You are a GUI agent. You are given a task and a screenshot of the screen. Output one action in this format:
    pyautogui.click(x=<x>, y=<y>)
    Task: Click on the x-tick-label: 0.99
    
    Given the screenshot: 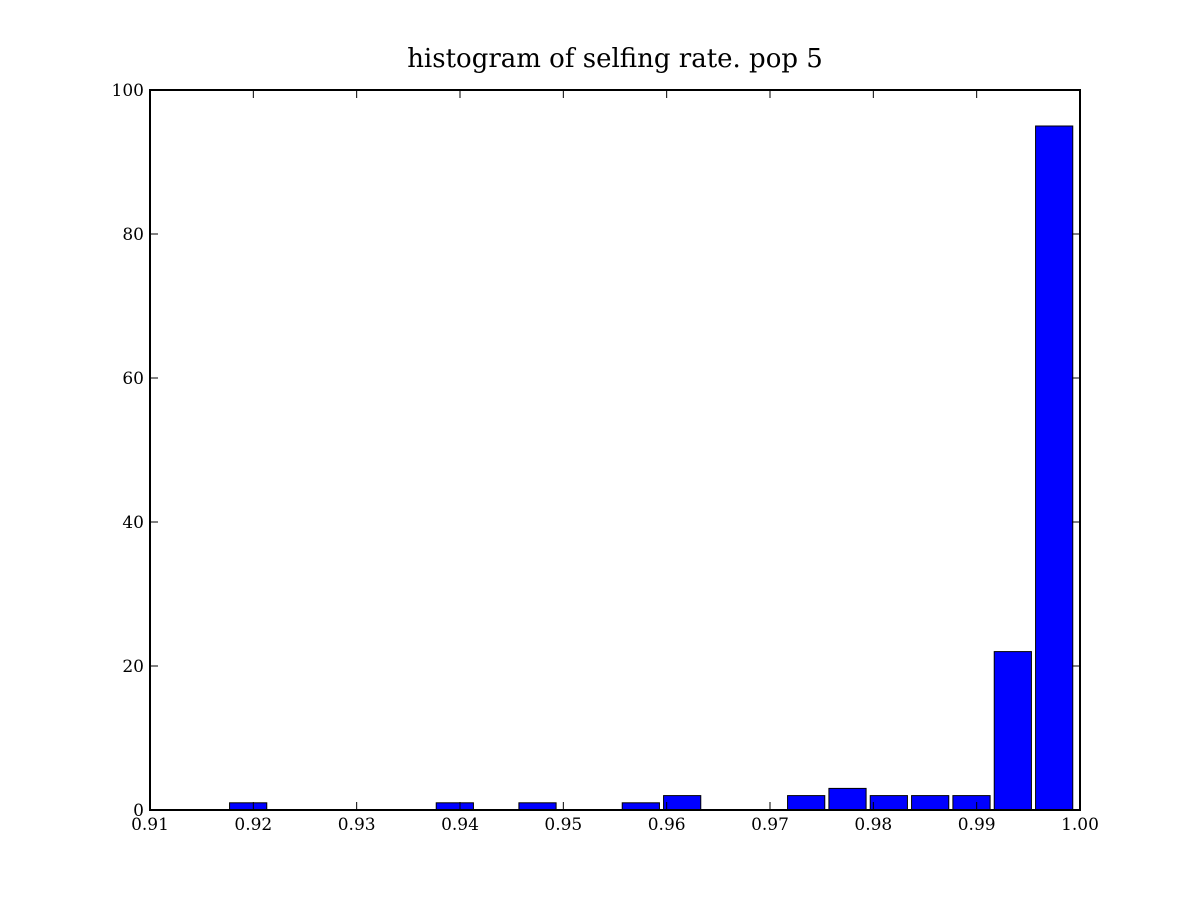 What is the action you would take?
    pyautogui.click(x=977, y=825)
    